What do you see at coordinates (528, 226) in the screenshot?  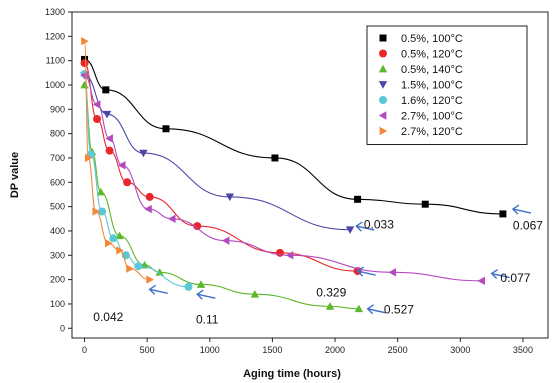 I see `annotation-label: 0.067` at bounding box center [528, 226].